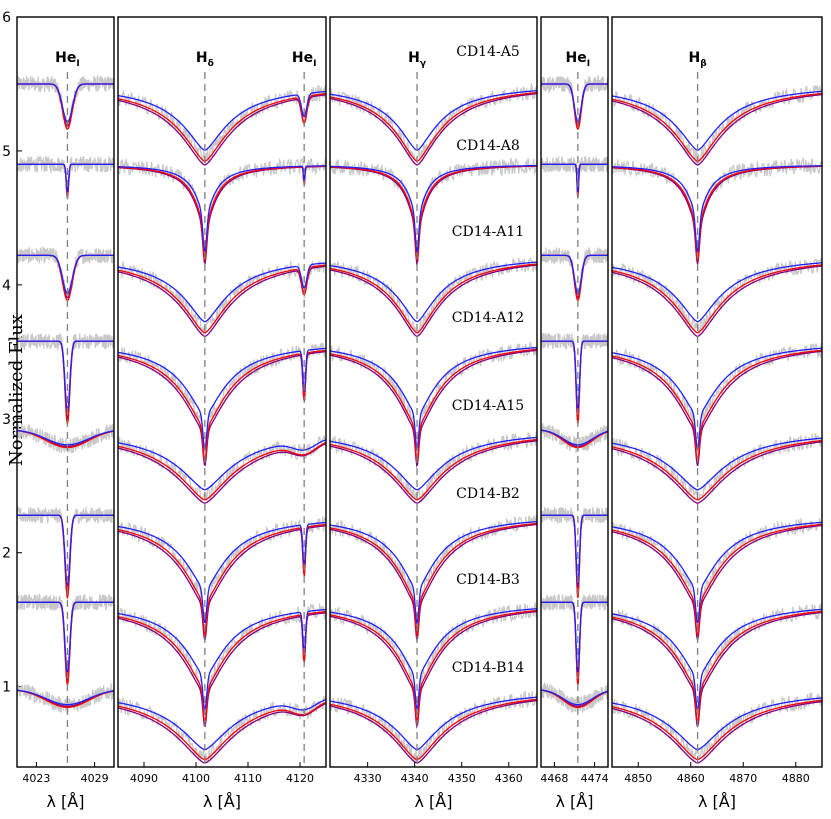  Describe the element at coordinates (703, 64) in the screenshot. I see `line-label-sub: β` at that location.